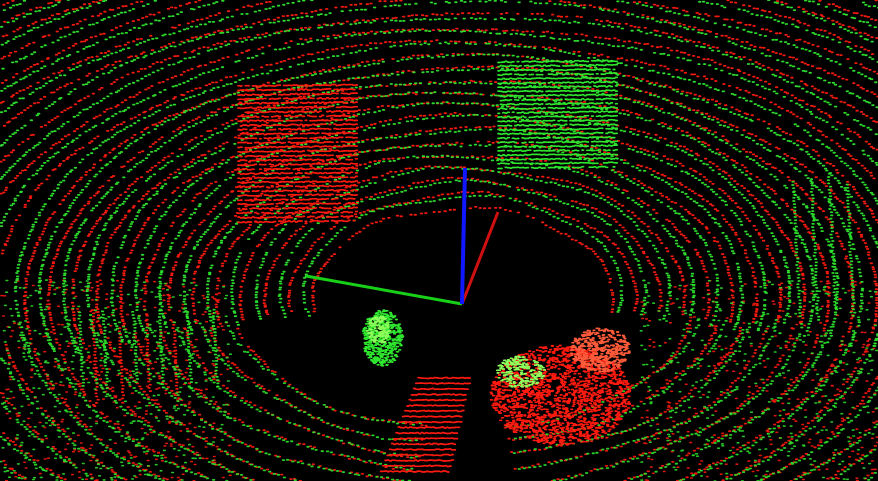 This screenshot has width=878, height=481. I want to click on nearby-objects, so click(496, 391).